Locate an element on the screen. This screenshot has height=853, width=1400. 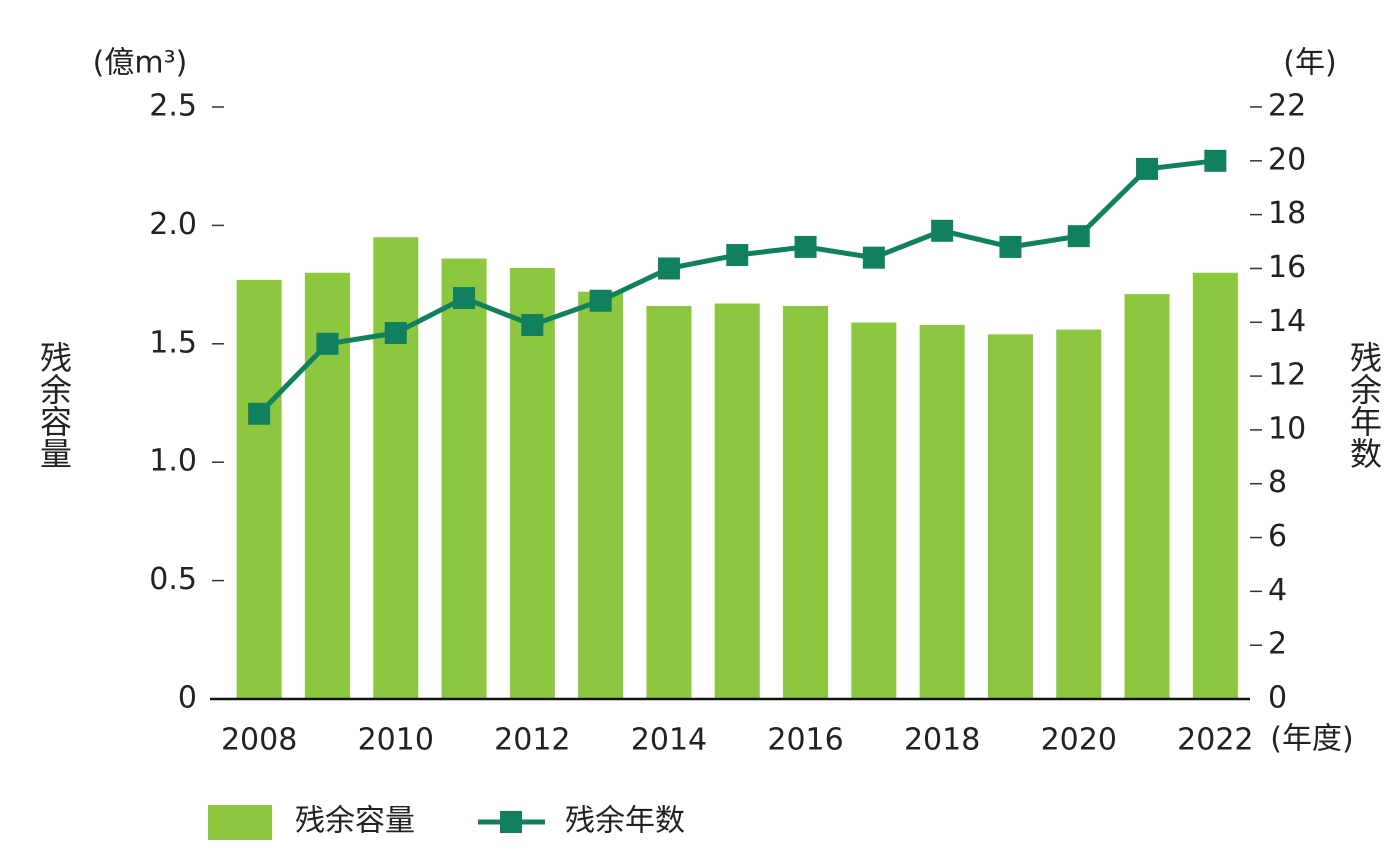
y-tick-label: 2.0 is located at coordinates (173, 224).